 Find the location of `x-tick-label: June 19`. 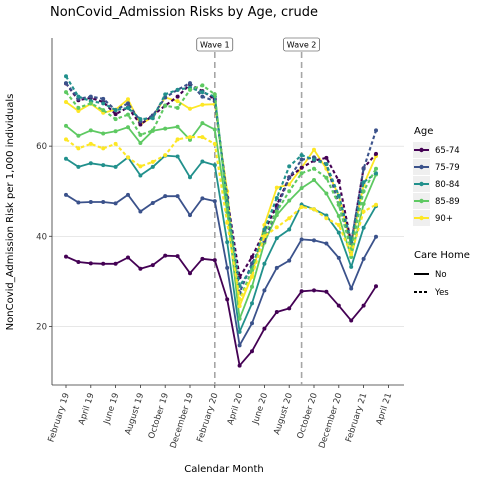

x-tick-label: June 19 is located at coordinates (112, 409).